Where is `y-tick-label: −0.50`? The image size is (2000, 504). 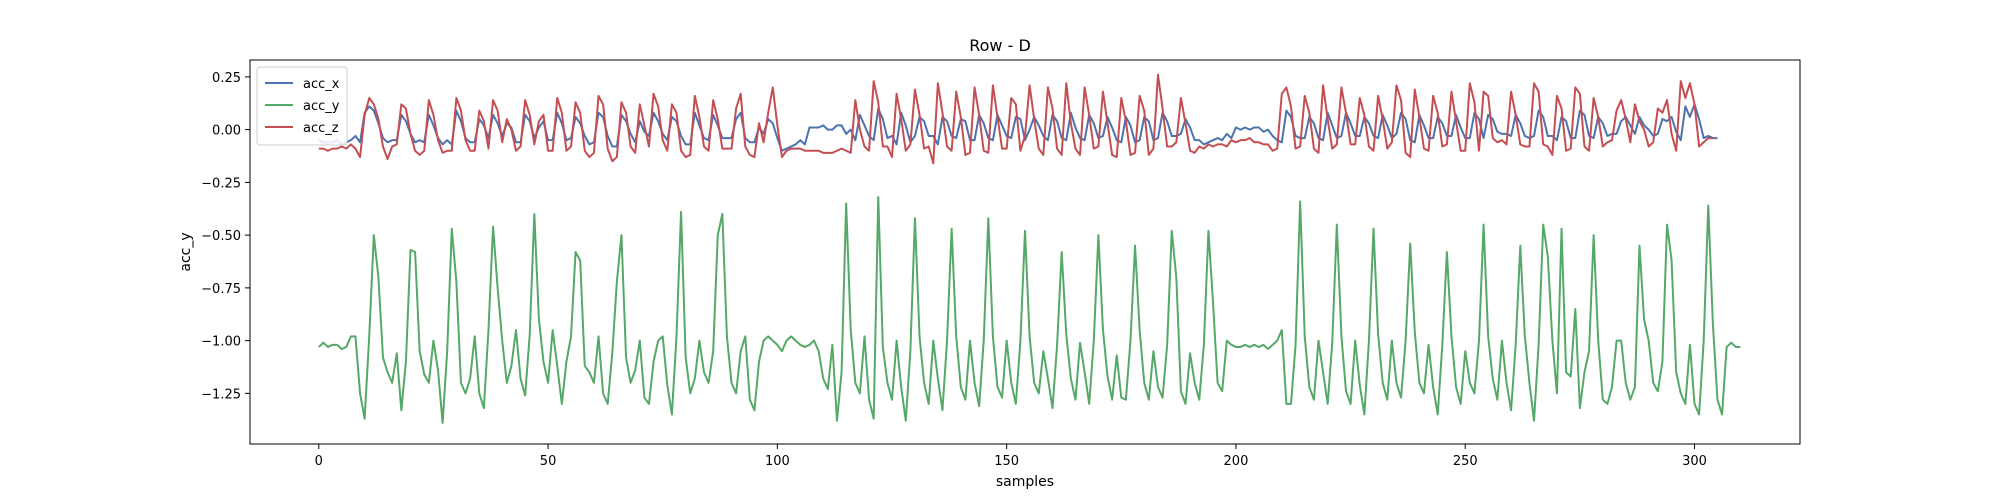 y-tick-label: −0.50 is located at coordinates (221, 236).